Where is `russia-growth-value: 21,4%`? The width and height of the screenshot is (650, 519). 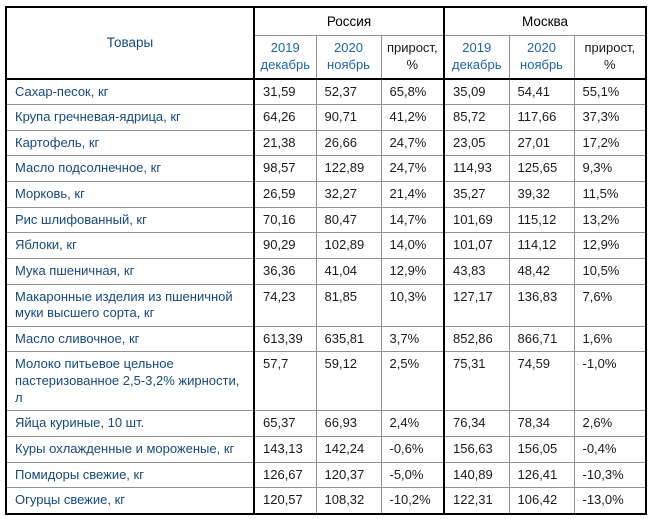 russia-growth-value: 21,4% is located at coordinates (412, 194).